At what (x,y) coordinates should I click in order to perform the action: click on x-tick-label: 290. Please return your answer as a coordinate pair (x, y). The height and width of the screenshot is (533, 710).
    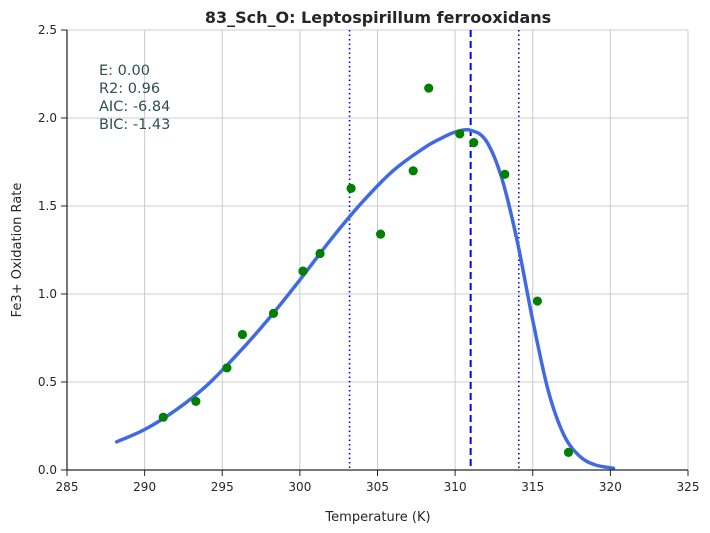
    Looking at the image, I should click on (144, 487).